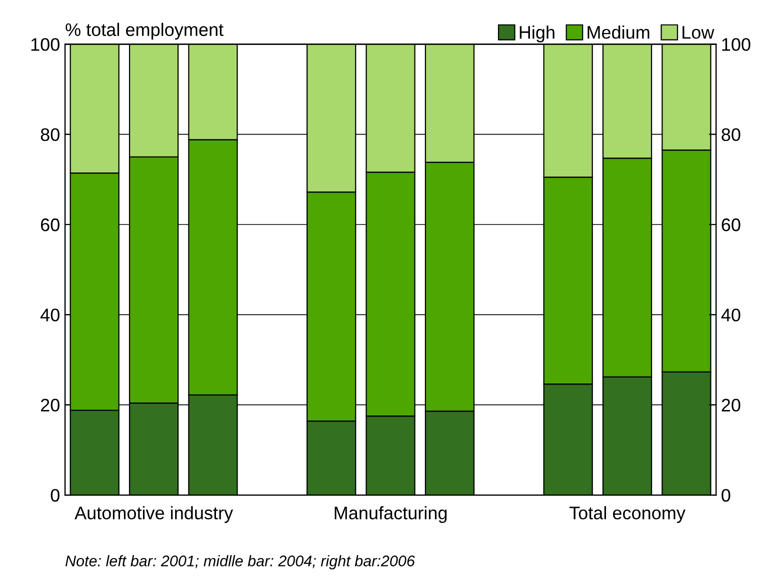 This screenshot has width=765, height=581. Describe the element at coordinates (50, 315) in the screenshot. I see `y-tick-label: 40` at that location.